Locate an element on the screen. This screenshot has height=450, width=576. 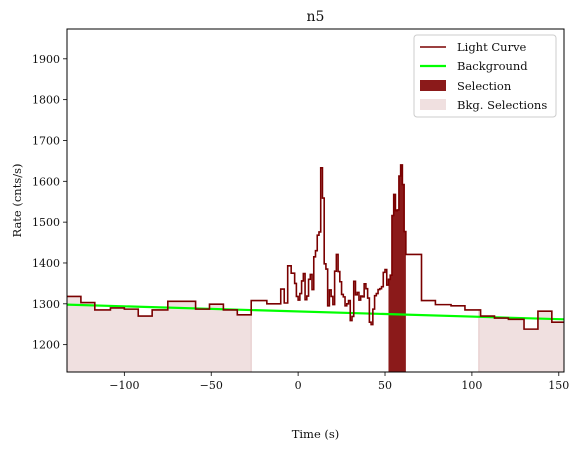
y-tick-label: 1500 is located at coordinates (46, 222).